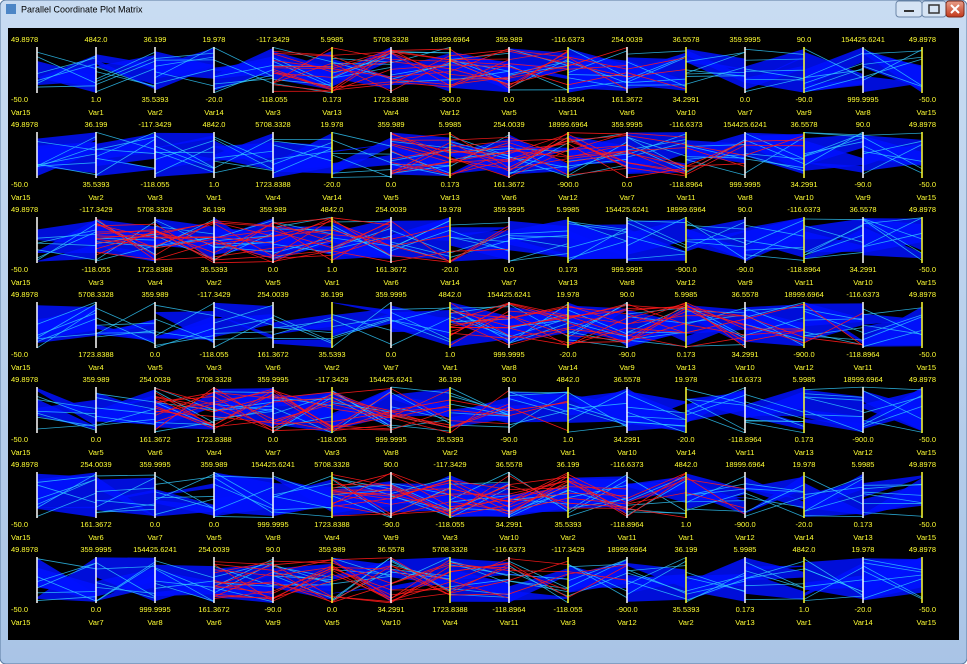 The image size is (967, 664). Describe the element at coordinates (626, 439) in the screenshot. I see `axis-min-label: 34.2991` at that location.